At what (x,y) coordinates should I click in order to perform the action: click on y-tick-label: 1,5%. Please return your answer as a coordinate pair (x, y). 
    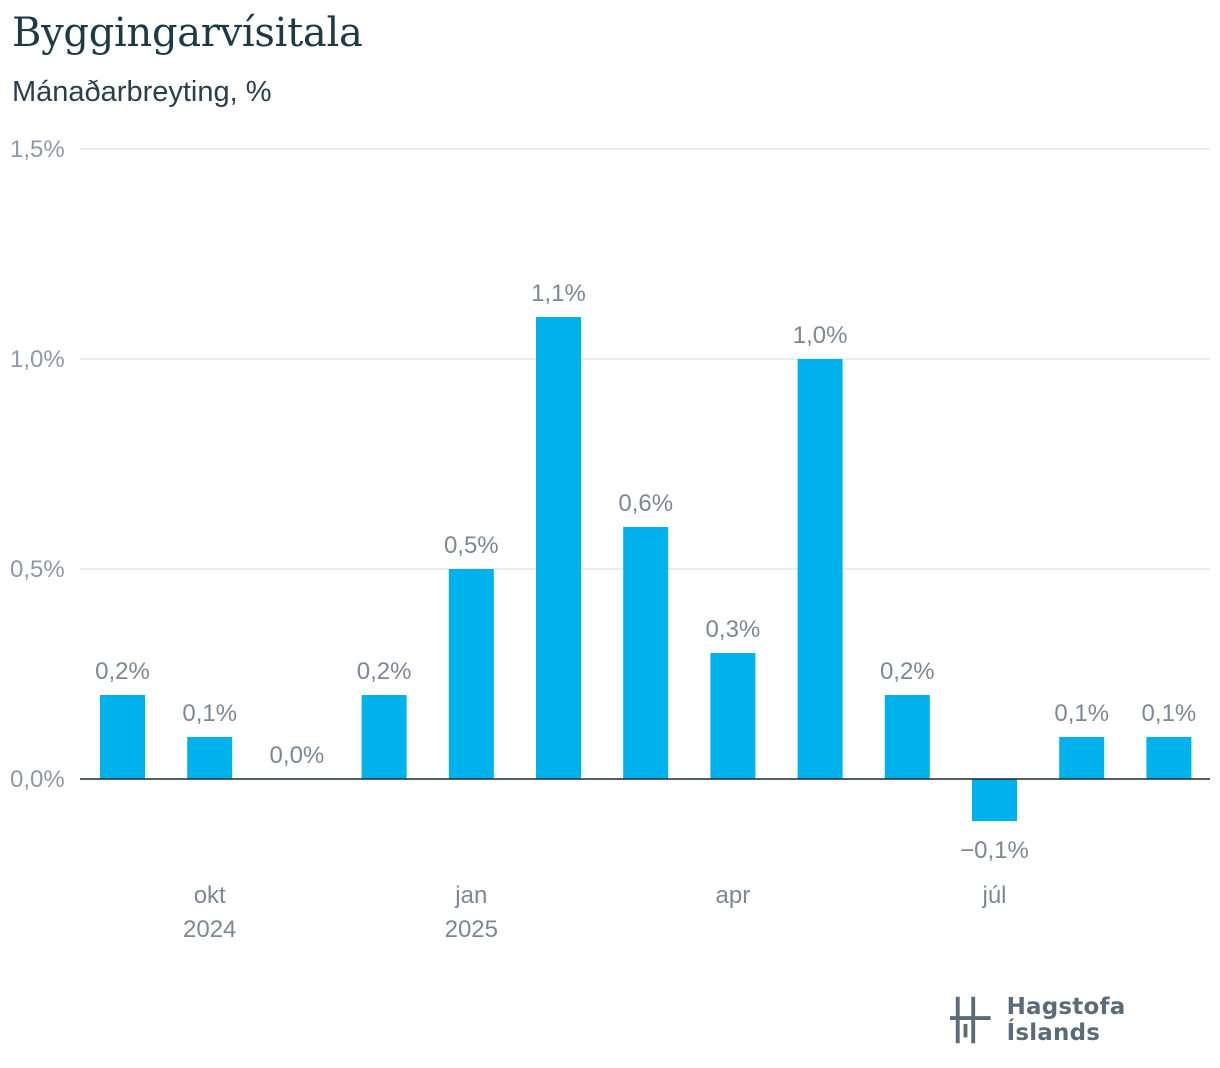
    Looking at the image, I should click on (37, 149).